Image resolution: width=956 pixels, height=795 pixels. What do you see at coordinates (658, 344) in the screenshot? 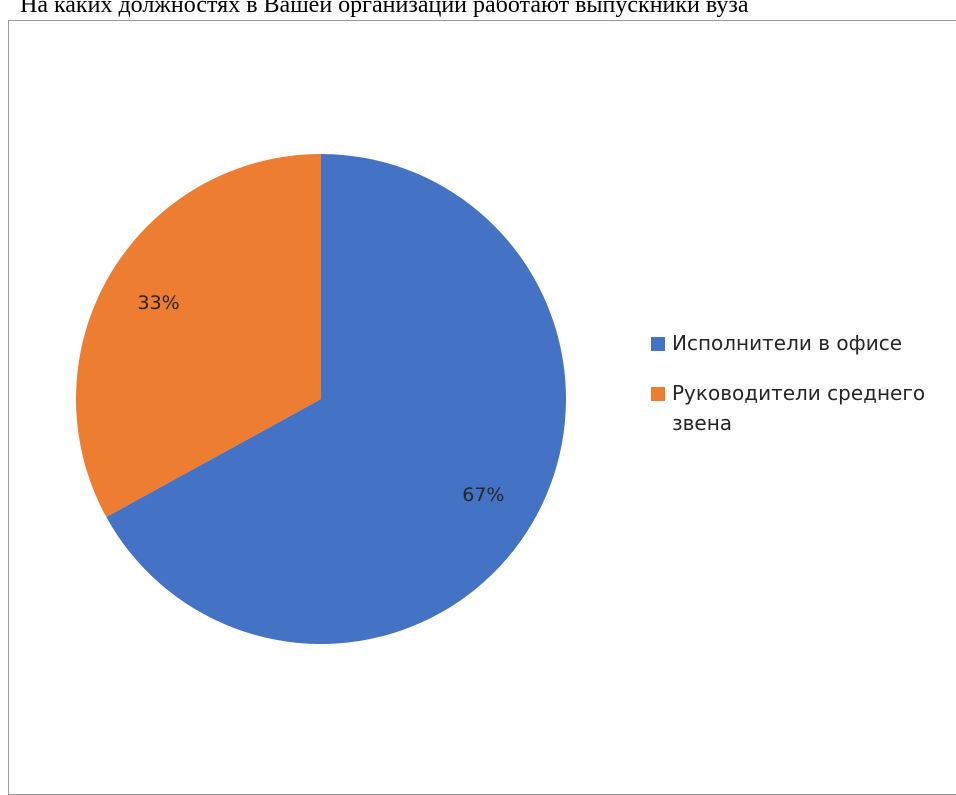
I see `legend-swatch-office-staff` at bounding box center [658, 344].